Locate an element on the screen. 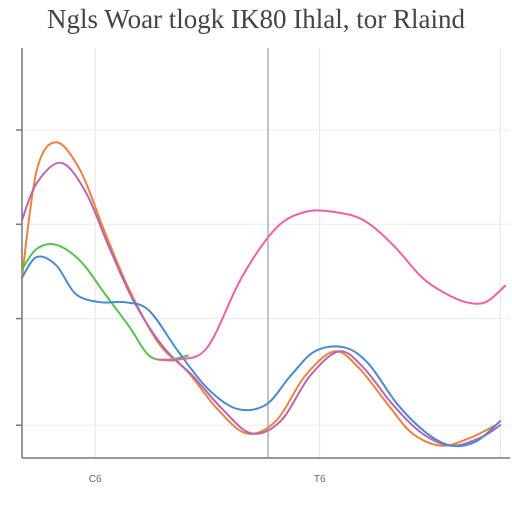  x-tick-label: C6 is located at coordinates (95, 479).